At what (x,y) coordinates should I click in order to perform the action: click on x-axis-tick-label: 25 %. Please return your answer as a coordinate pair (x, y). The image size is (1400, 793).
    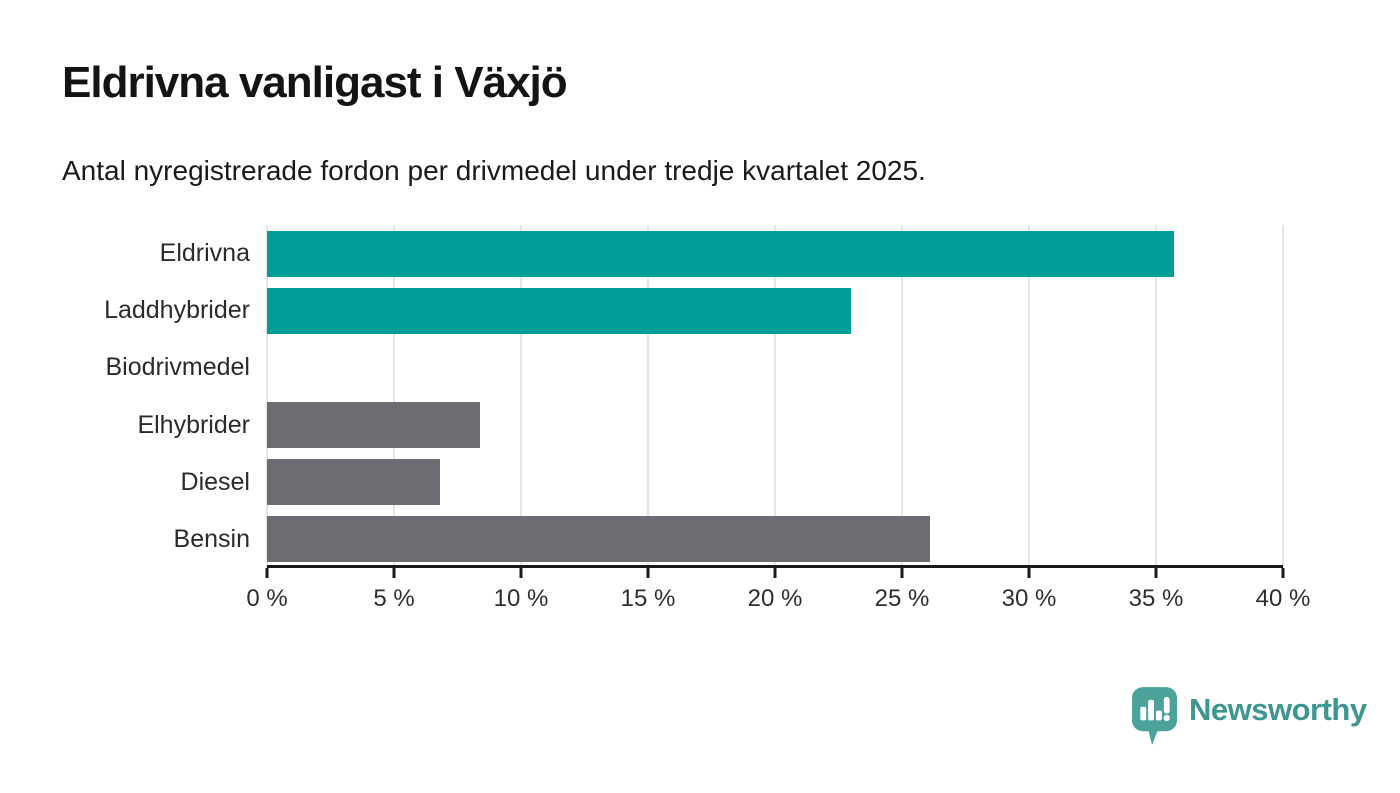
    Looking at the image, I should click on (902, 598).